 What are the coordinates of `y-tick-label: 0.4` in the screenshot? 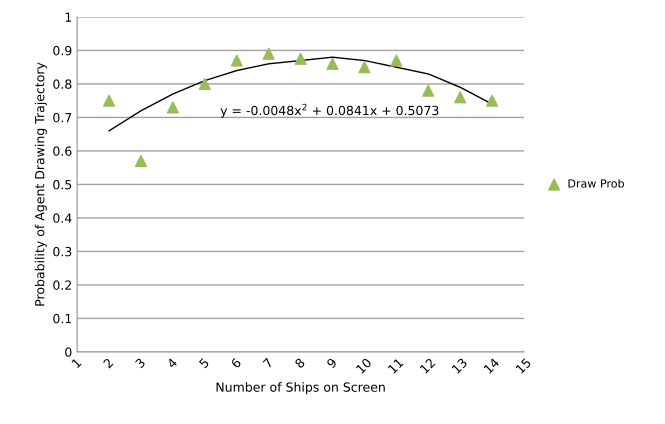 It's located at (62, 218).